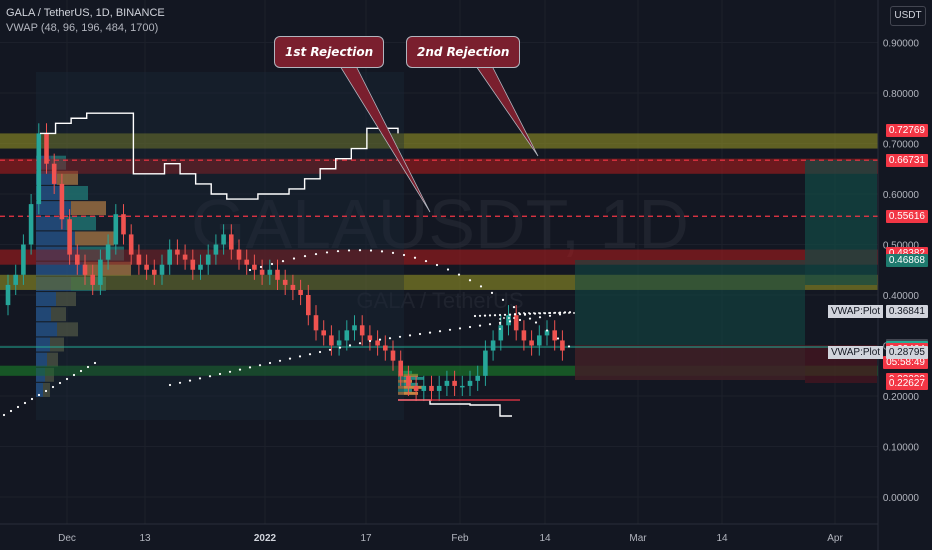 The width and height of the screenshot is (932, 550). I want to click on series-line-low, so click(455, 408).